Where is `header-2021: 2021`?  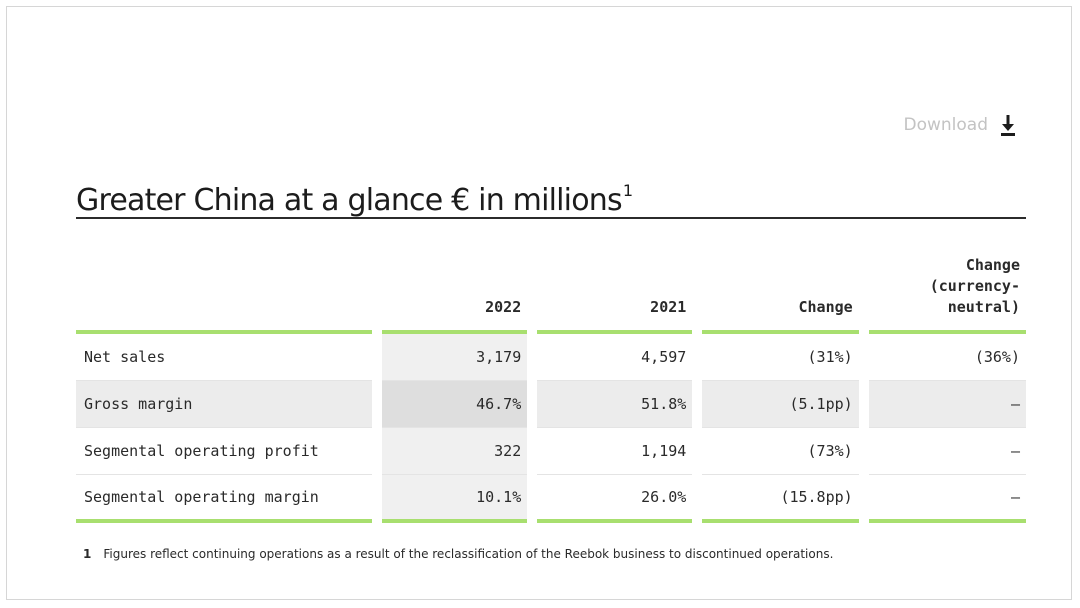
header-2021: 2021 is located at coordinates (615, 294).